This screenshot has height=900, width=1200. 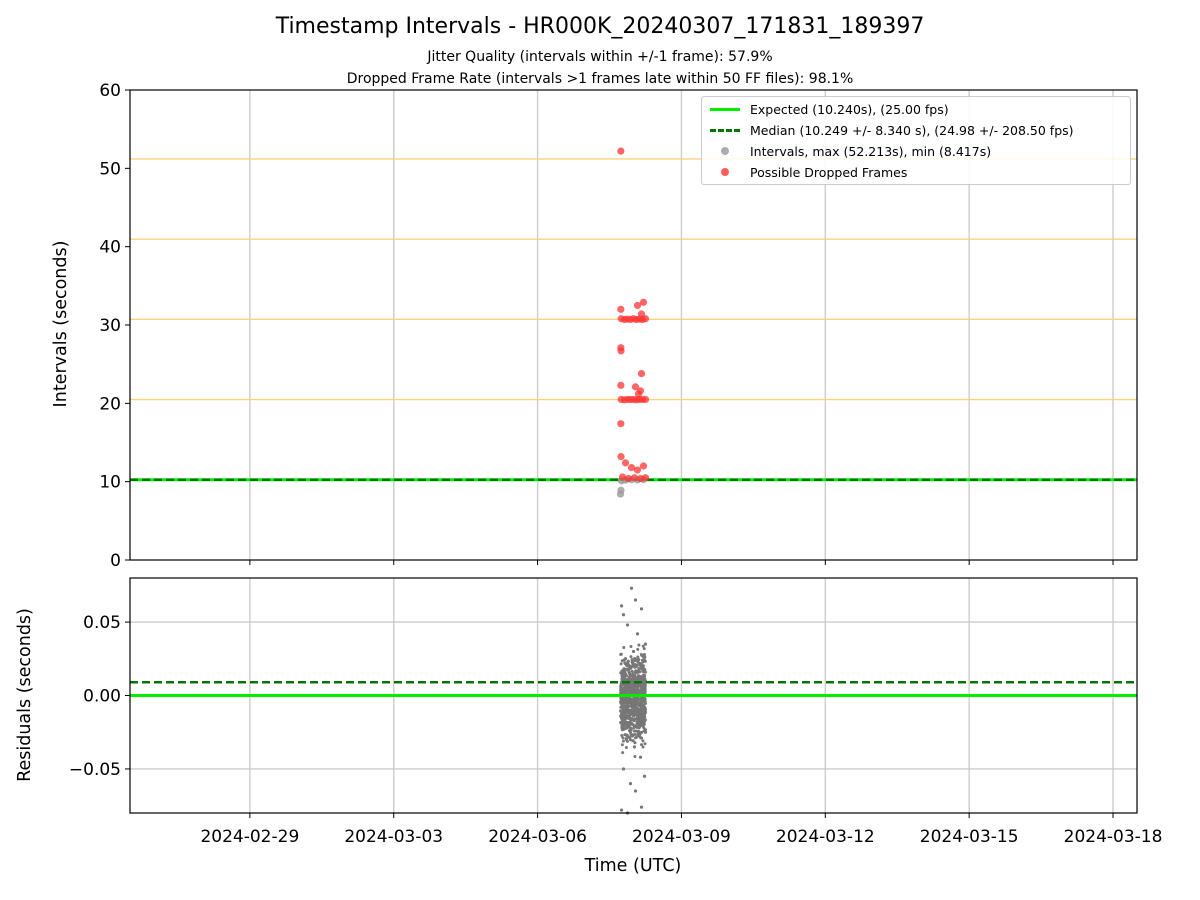 What do you see at coordinates (110, 169) in the screenshot?
I see `intervals-y-tick-label: 50` at bounding box center [110, 169].